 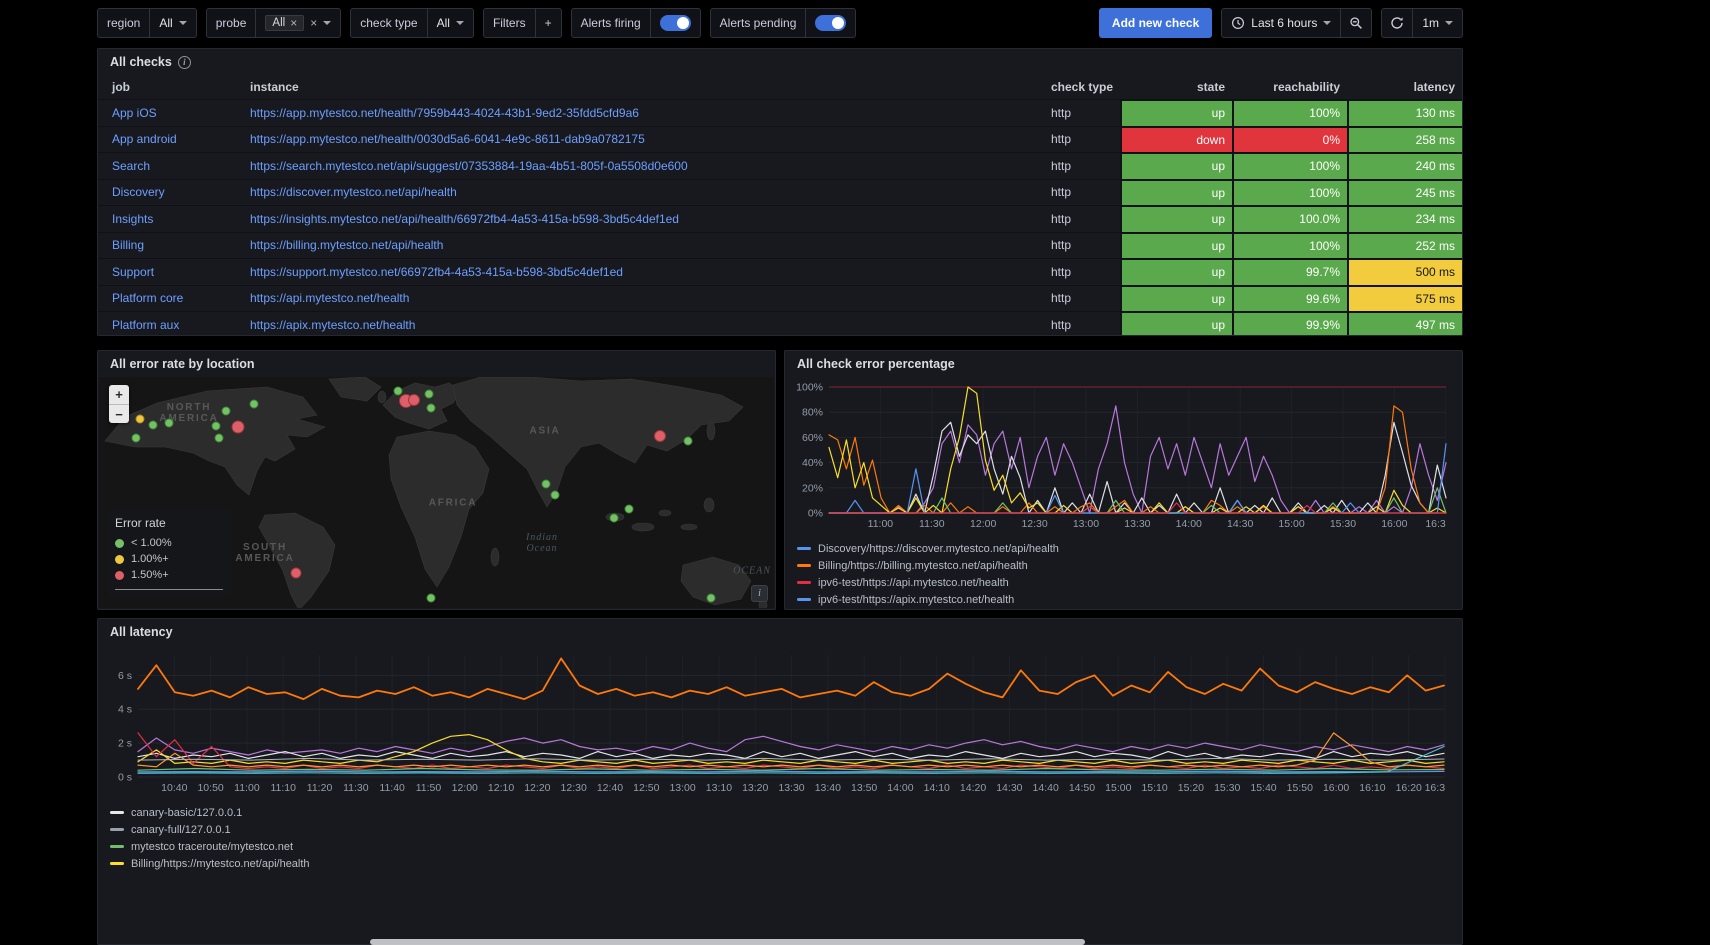 I want to click on job-link: Platform core, so click(x=148, y=298).